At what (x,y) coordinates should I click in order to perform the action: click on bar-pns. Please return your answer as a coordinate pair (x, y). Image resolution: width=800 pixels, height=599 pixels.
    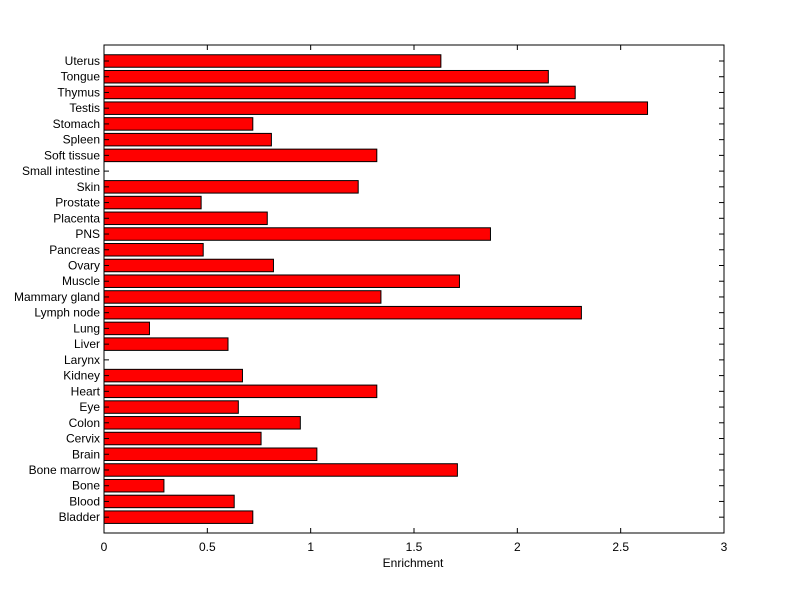
    Looking at the image, I should click on (297, 234).